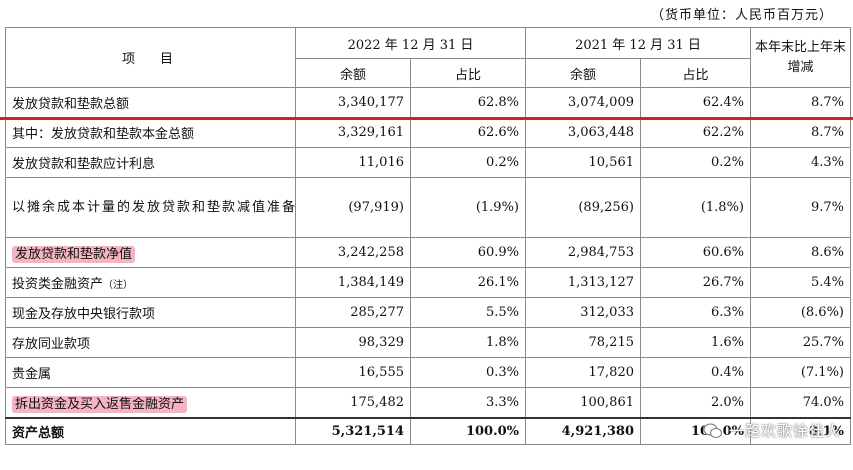  Describe the element at coordinates (583, 162) in the screenshot. I see `balance-2021: 10,561` at that location.